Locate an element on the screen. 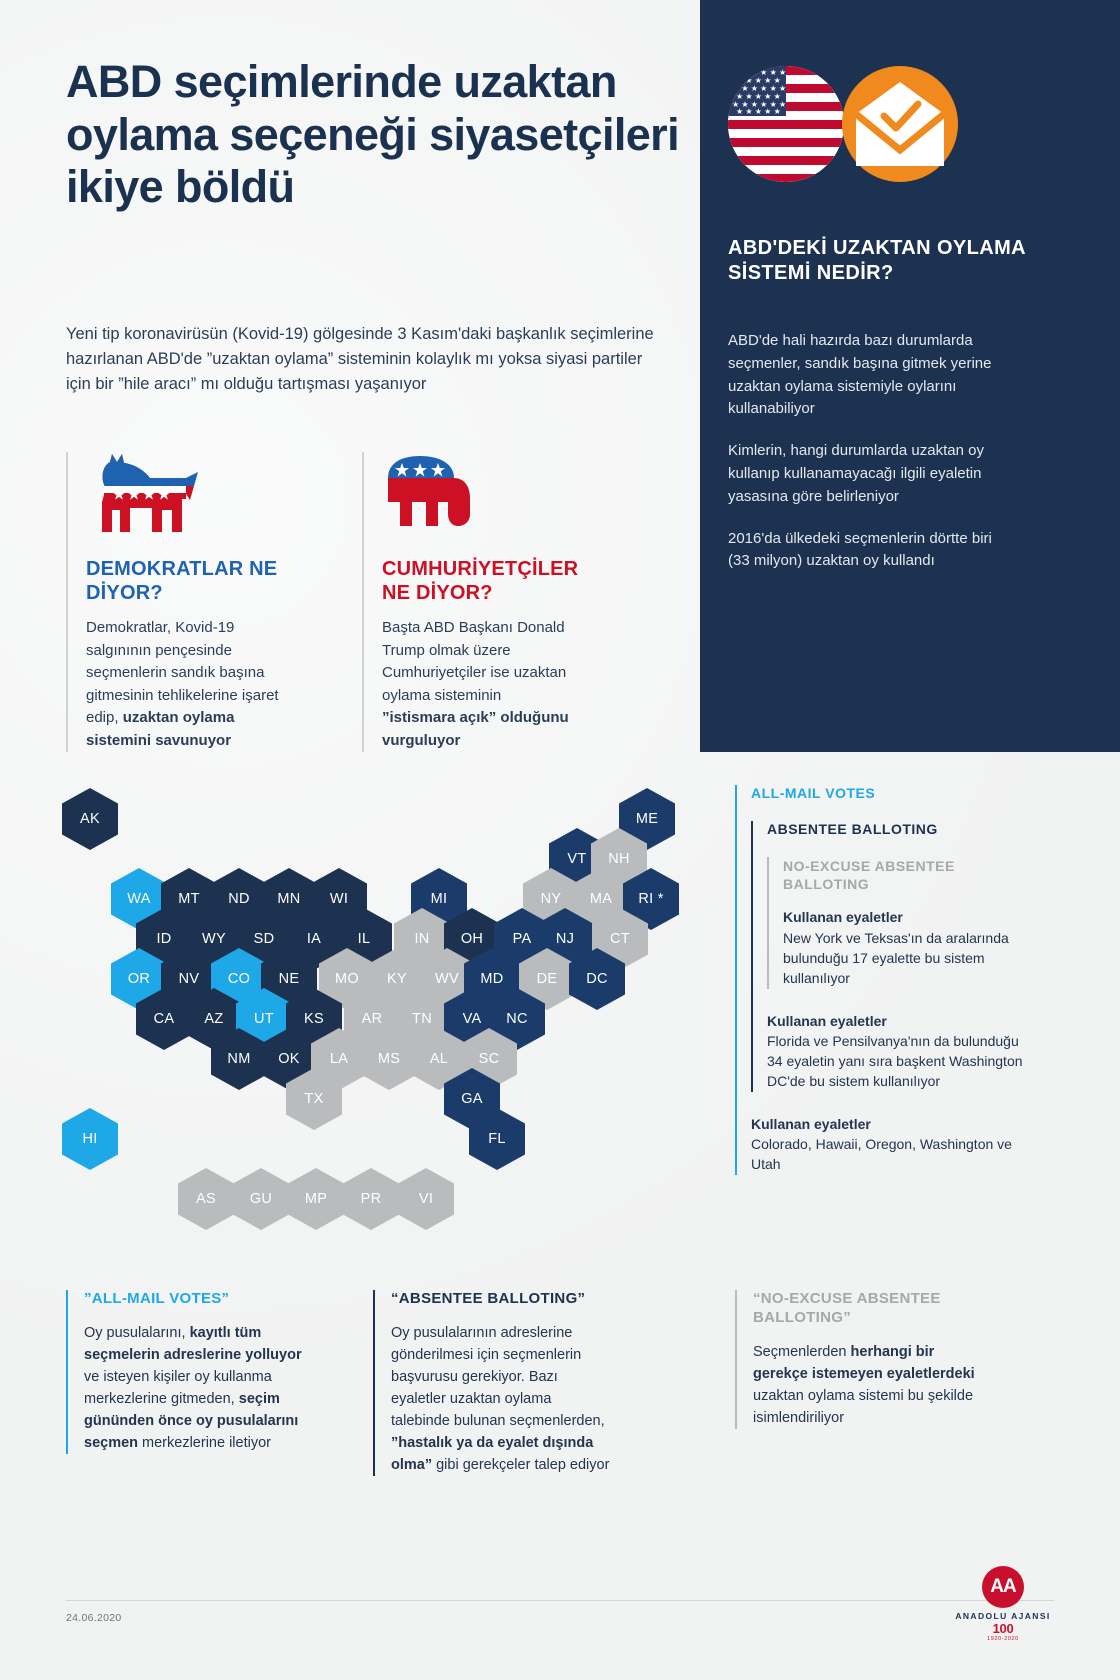 This screenshot has height=1680, width=1120. text-segment: gibi gerekçeler talep ediyor is located at coordinates (521, 1464).